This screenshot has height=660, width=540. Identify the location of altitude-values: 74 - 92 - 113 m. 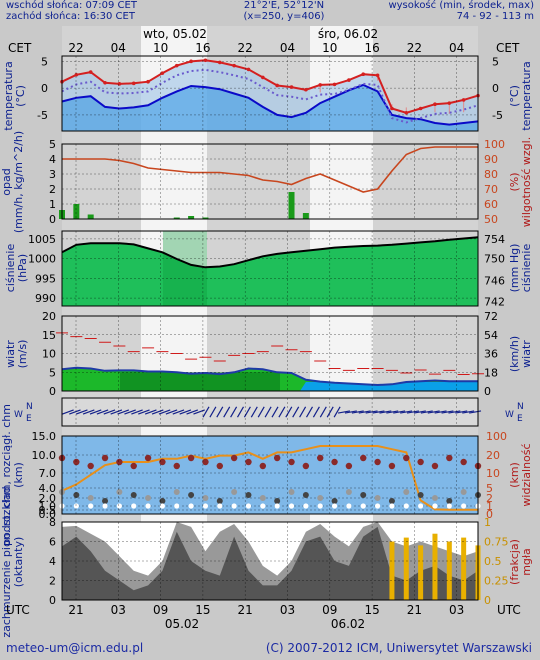
(495, 16).